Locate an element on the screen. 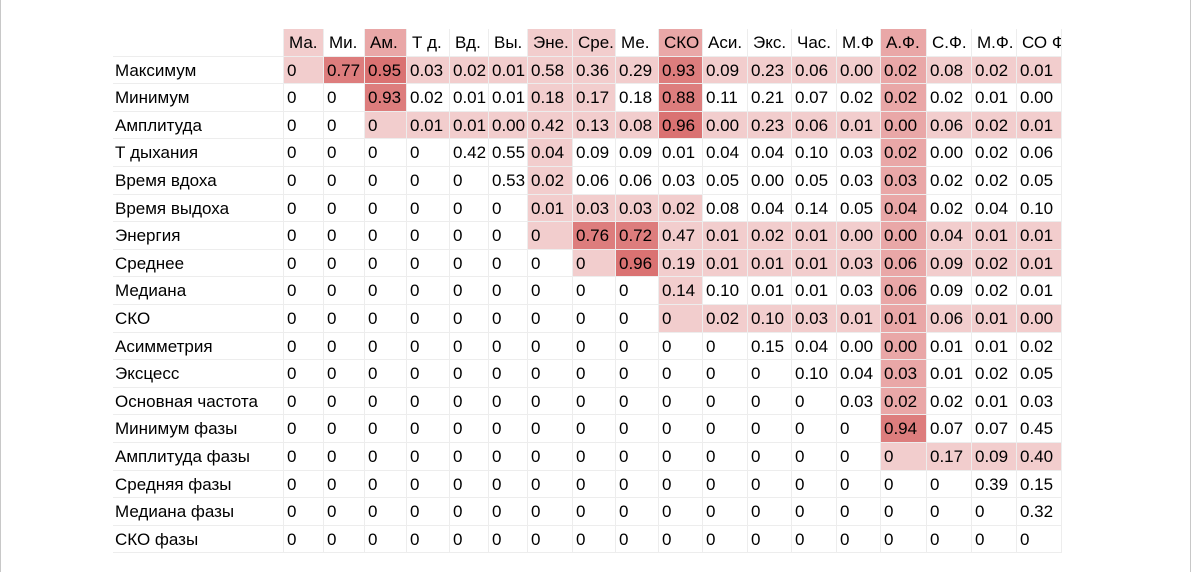 The width and height of the screenshot is (1191, 572). table-cell: 0.23 is located at coordinates (770, 70).